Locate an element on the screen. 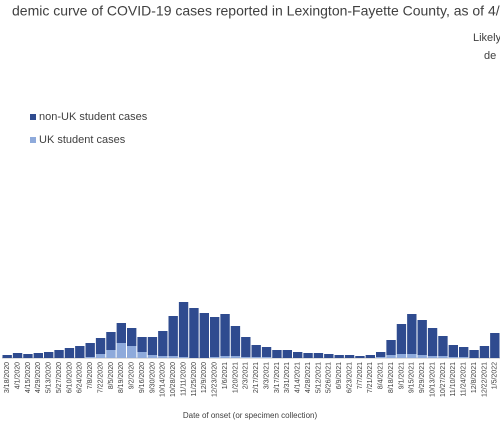 This screenshot has width=500, height=424. x-tick-label: 8/5/2020 is located at coordinates (111, 375).